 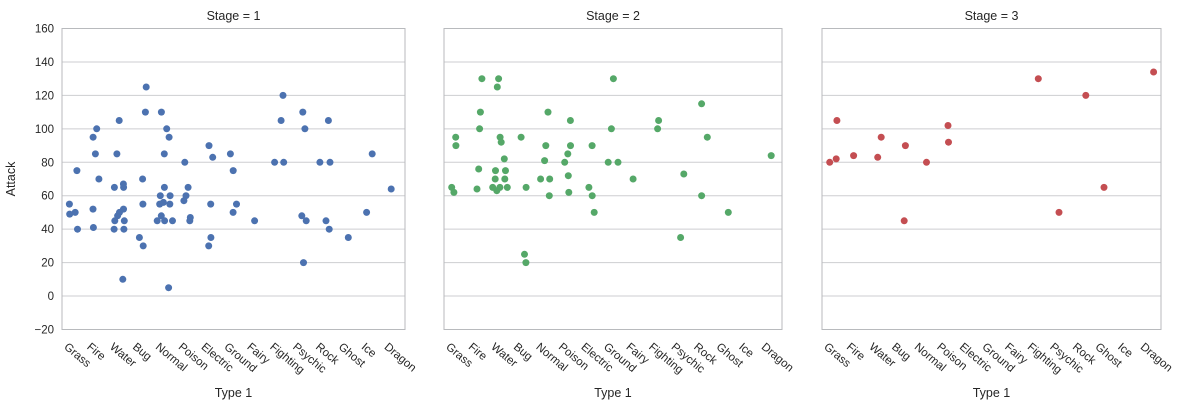 I want to click on y-tick-label: 40, so click(x=47, y=230).